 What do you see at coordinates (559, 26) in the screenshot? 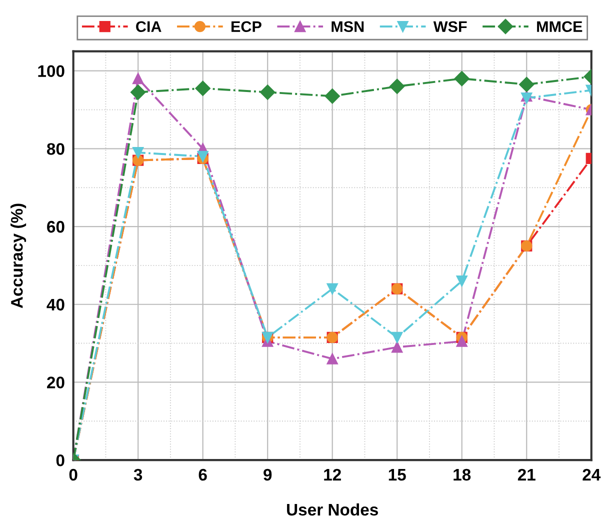
I see `legend-label: MMCE` at bounding box center [559, 26].